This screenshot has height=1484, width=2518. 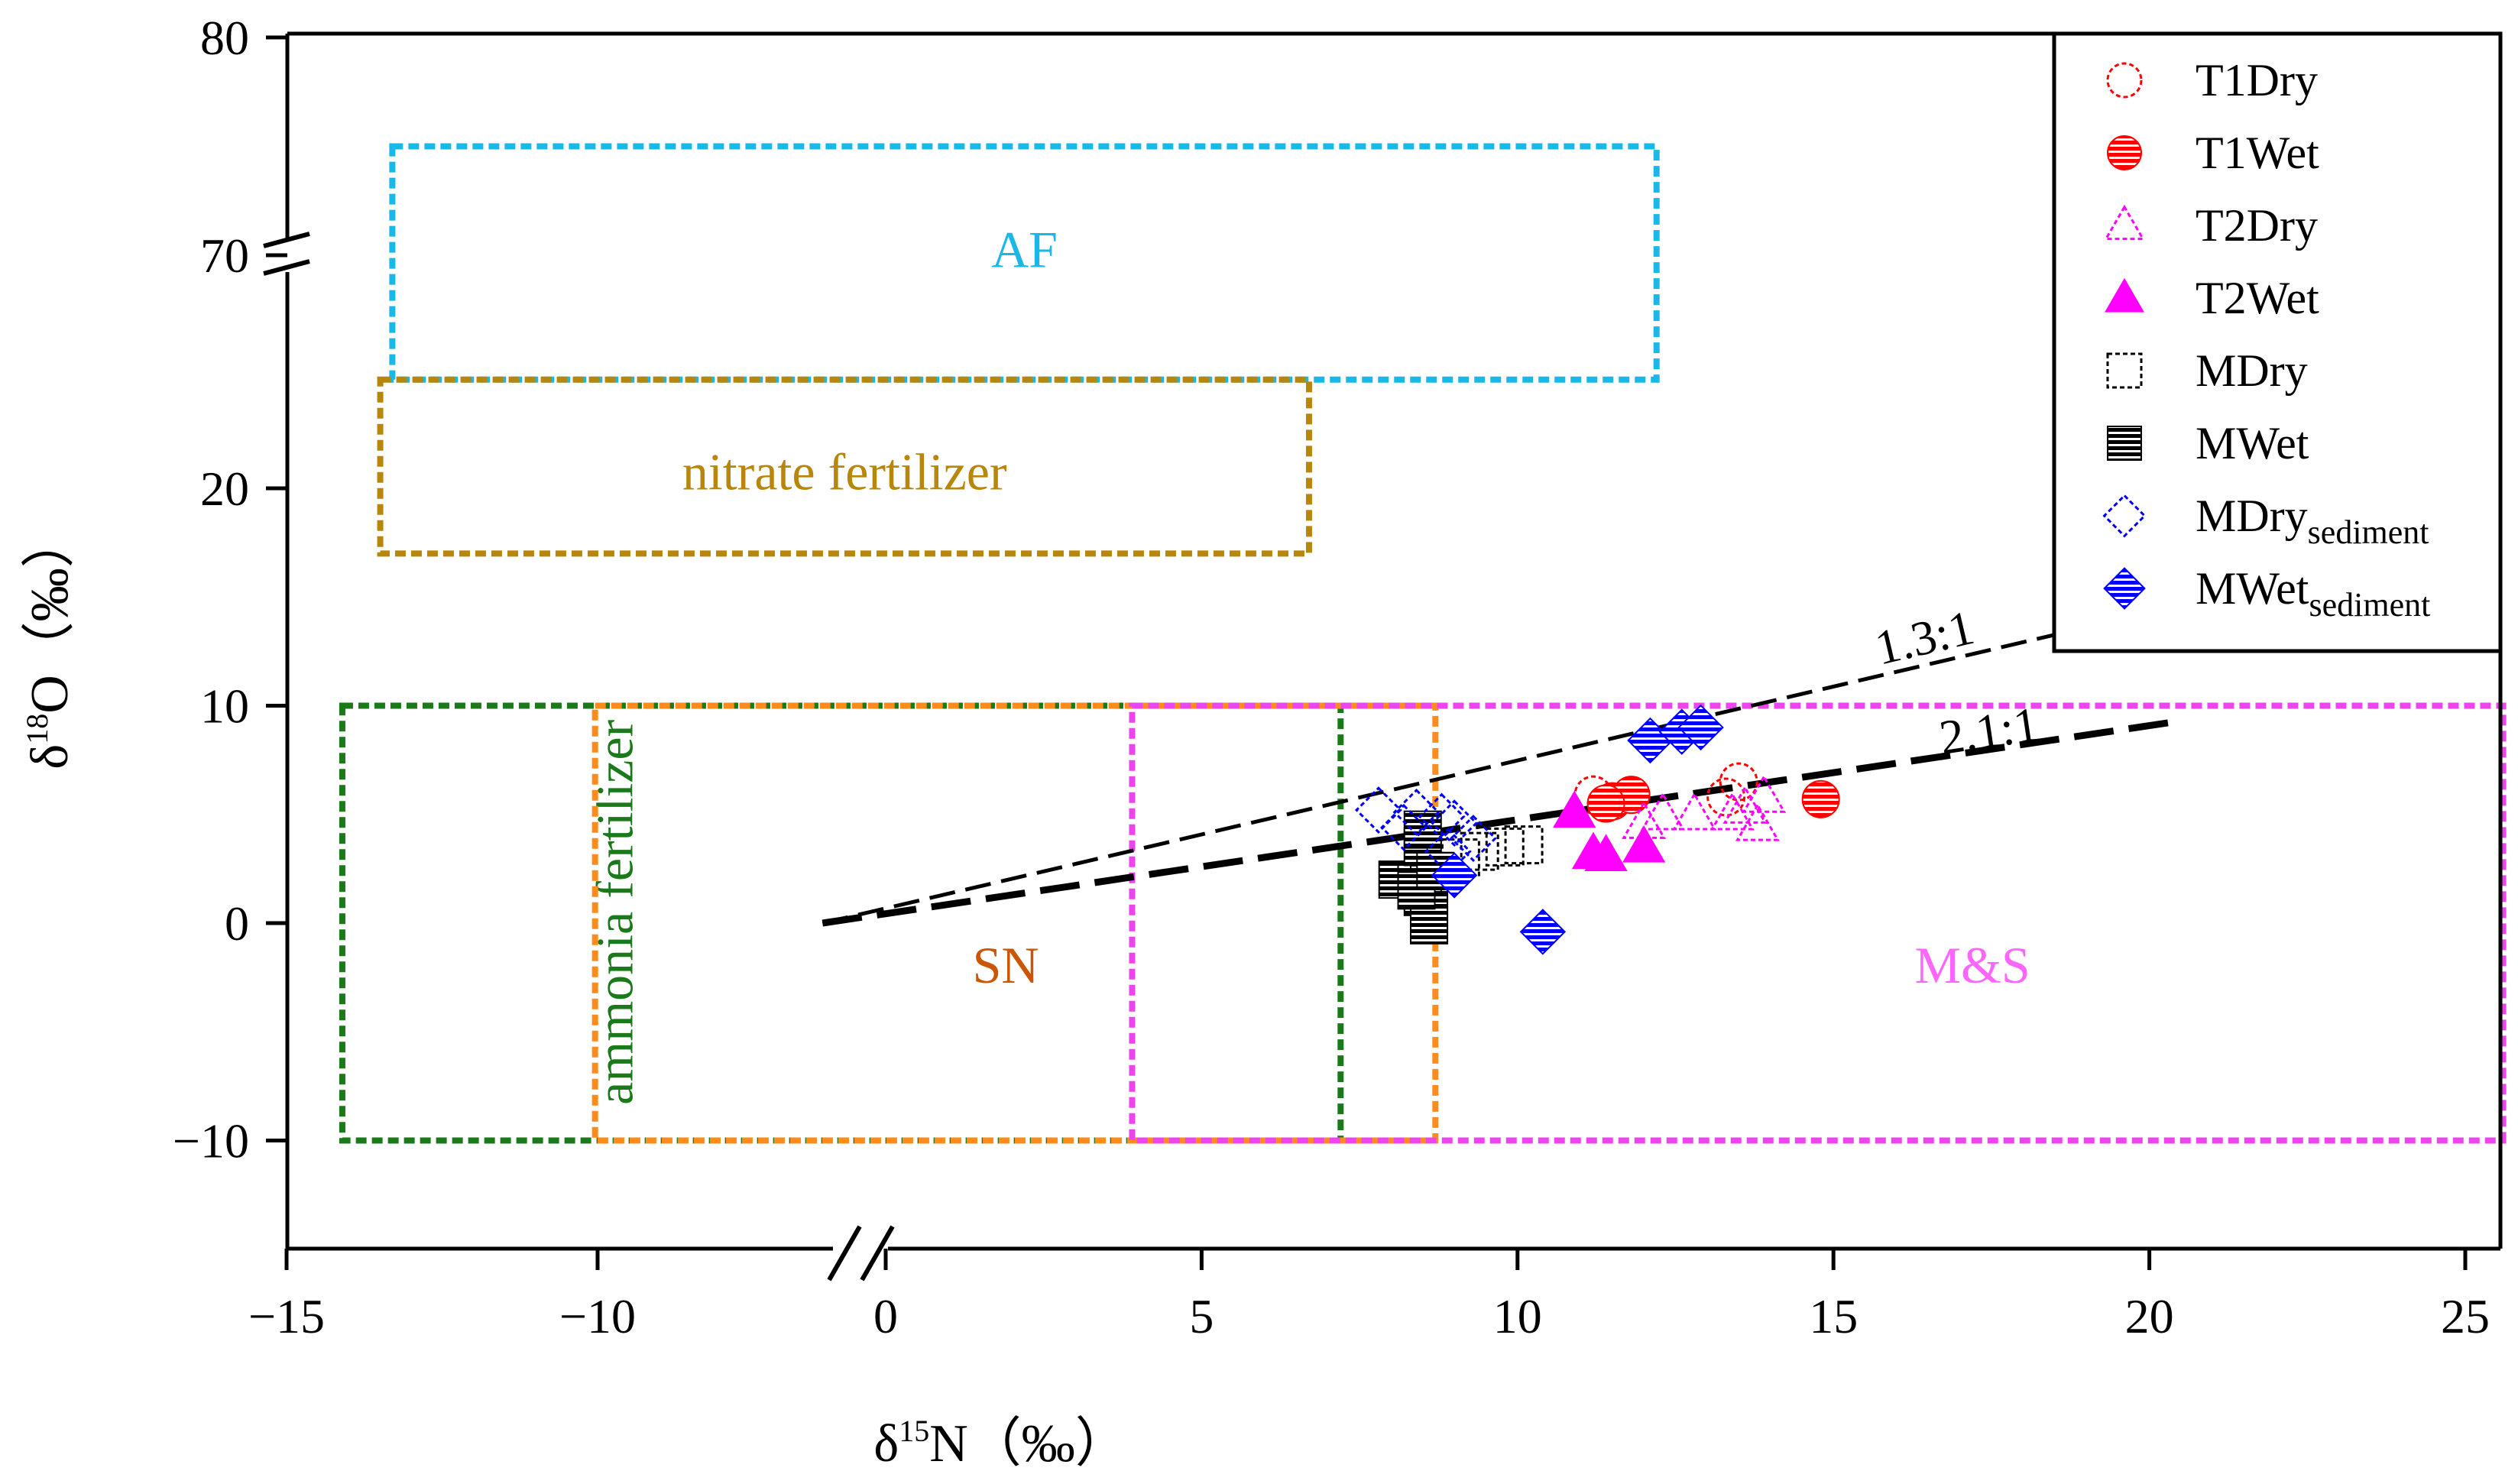 What do you see at coordinates (224, 489) in the screenshot?
I see `y-tick-label: 20` at bounding box center [224, 489].